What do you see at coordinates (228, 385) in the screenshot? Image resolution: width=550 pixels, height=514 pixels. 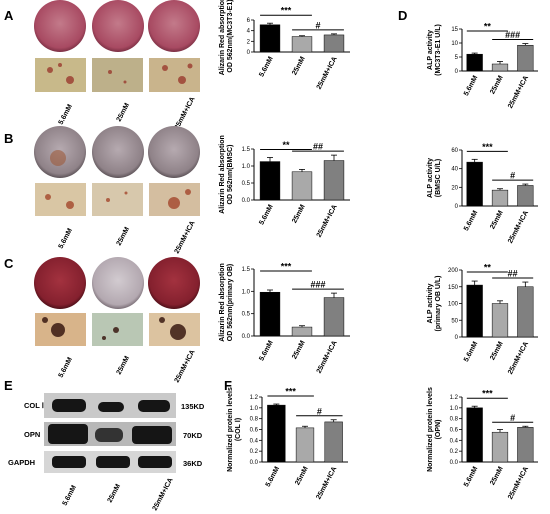 I see `panel-label-f: F` at bounding box center [228, 385].